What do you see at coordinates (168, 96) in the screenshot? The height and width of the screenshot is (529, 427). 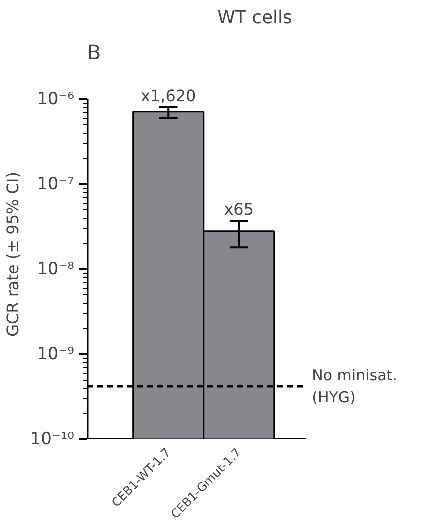 I see `data-label: x1,620` at bounding box center [168, 96].